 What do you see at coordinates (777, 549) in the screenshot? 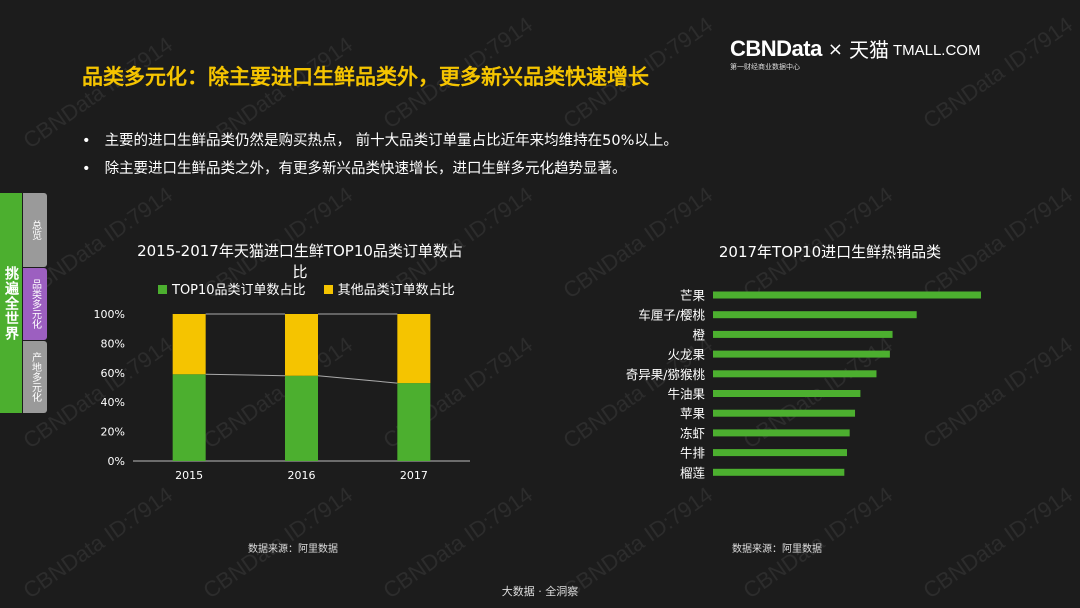
I see `chart-2-source: 数据来源：阿里数据` at bounding box center [777, 549].